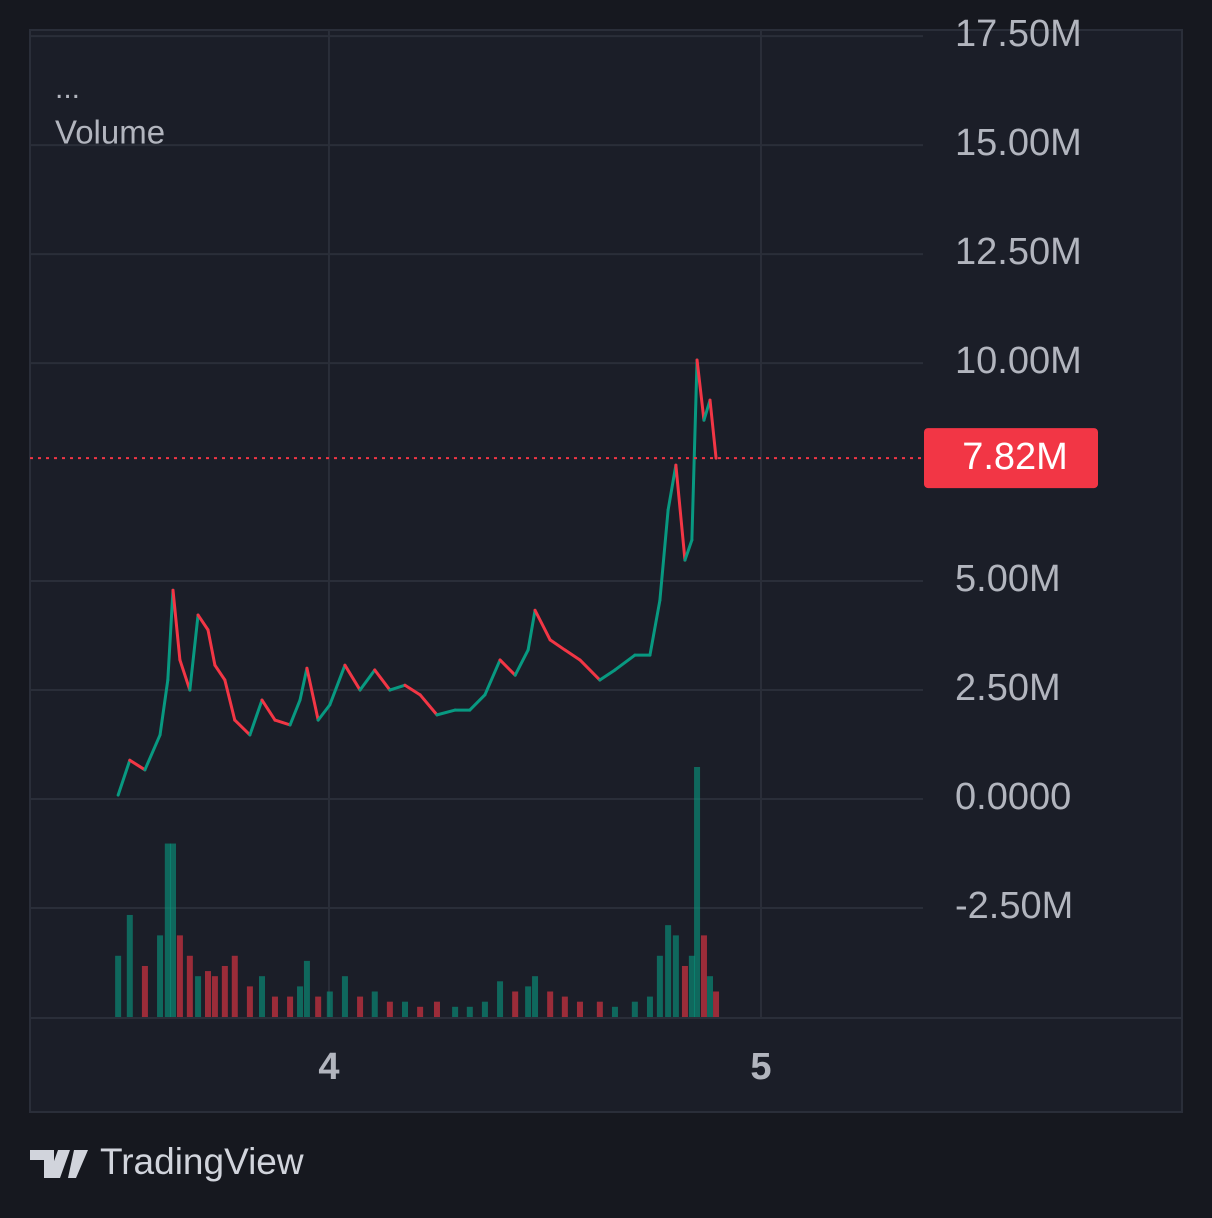 This screenshot has width=1212, height=1218. I want to click on logo, so click(59, 1164).